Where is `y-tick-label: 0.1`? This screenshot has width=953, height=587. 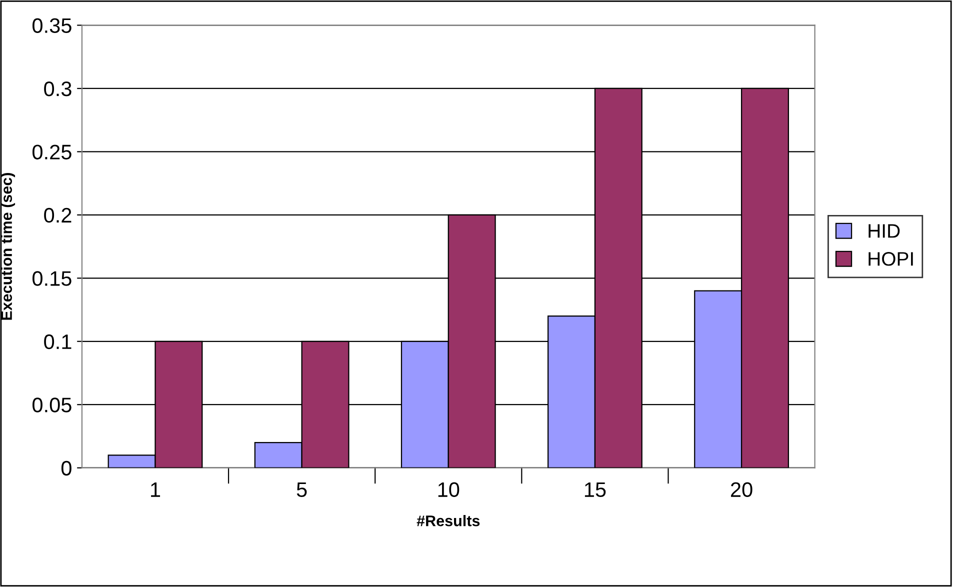
y-tick-label: 0.1 is located at coordinates (58, 342).